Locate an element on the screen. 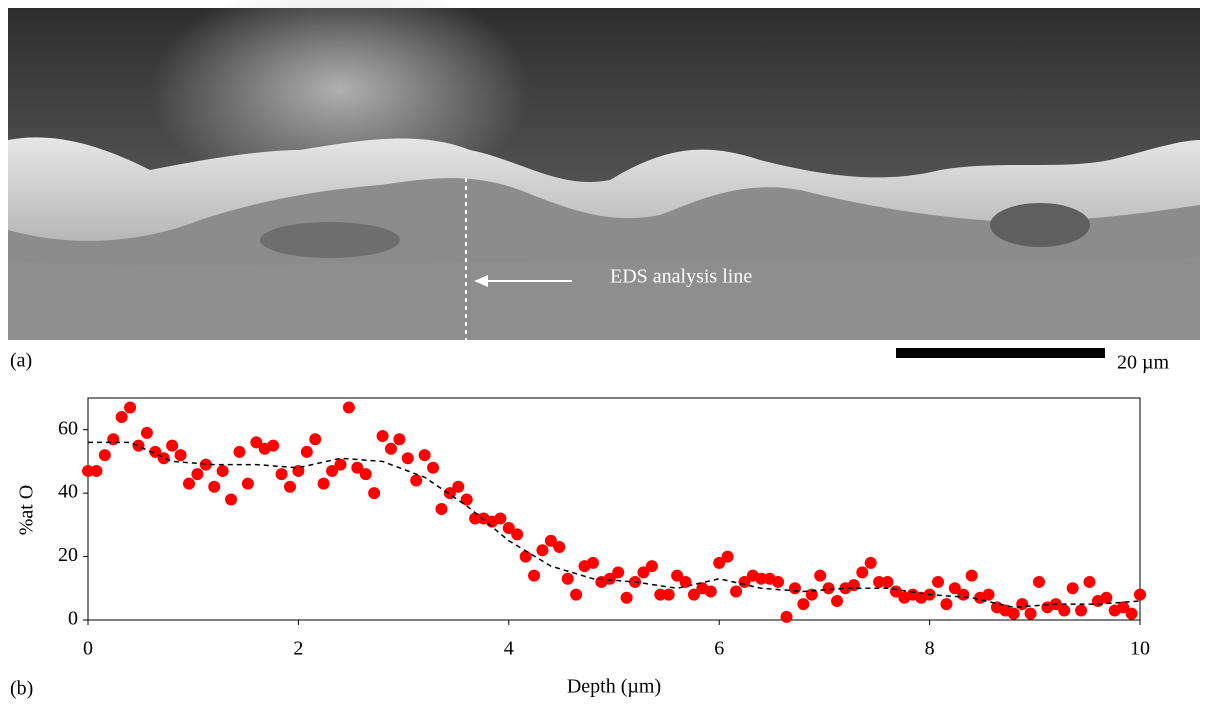  x-tick-label: 6 is located at coordinates (719, 649).